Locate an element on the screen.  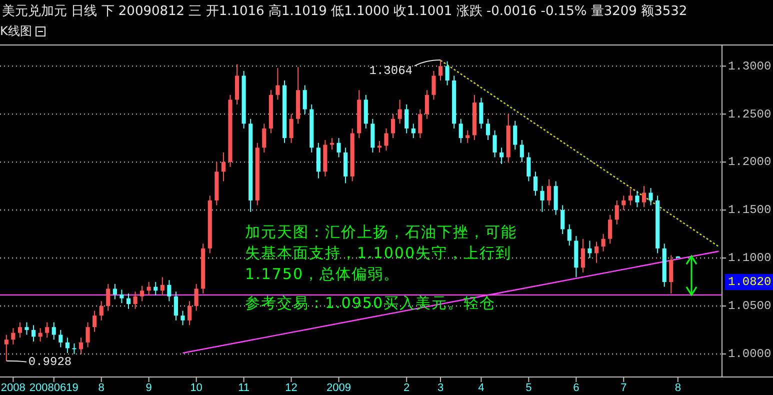
y-tick-label: 1.1000 is located at coordinates (750, 258).